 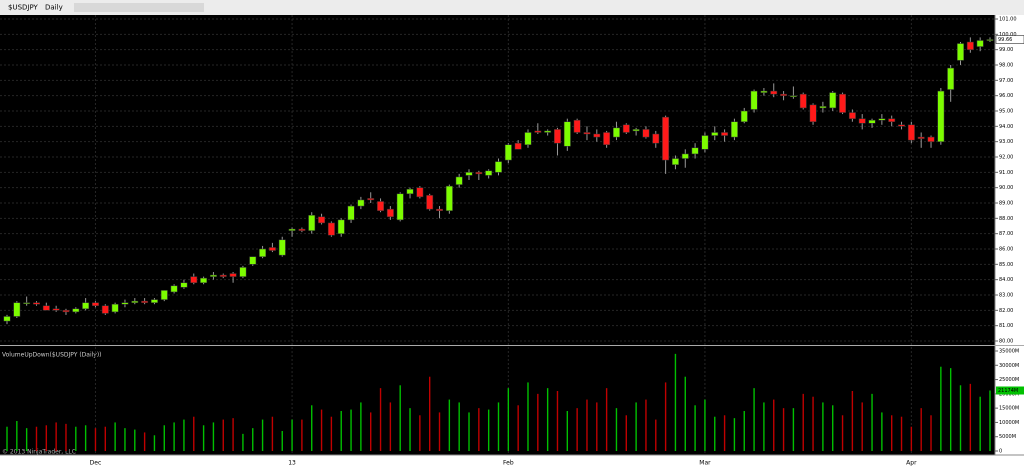 I want to click on toolbar-icons, so click(x=139, y=7).